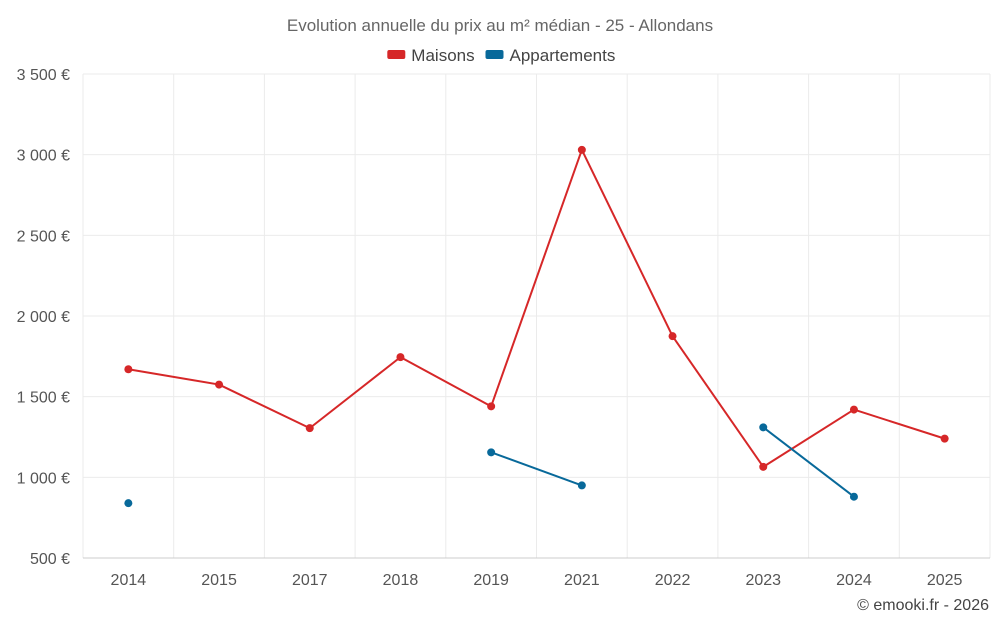 The width and height of the screenshot is (1000, 625). I want to click on legend-label: Maisons, so click(442, 55).